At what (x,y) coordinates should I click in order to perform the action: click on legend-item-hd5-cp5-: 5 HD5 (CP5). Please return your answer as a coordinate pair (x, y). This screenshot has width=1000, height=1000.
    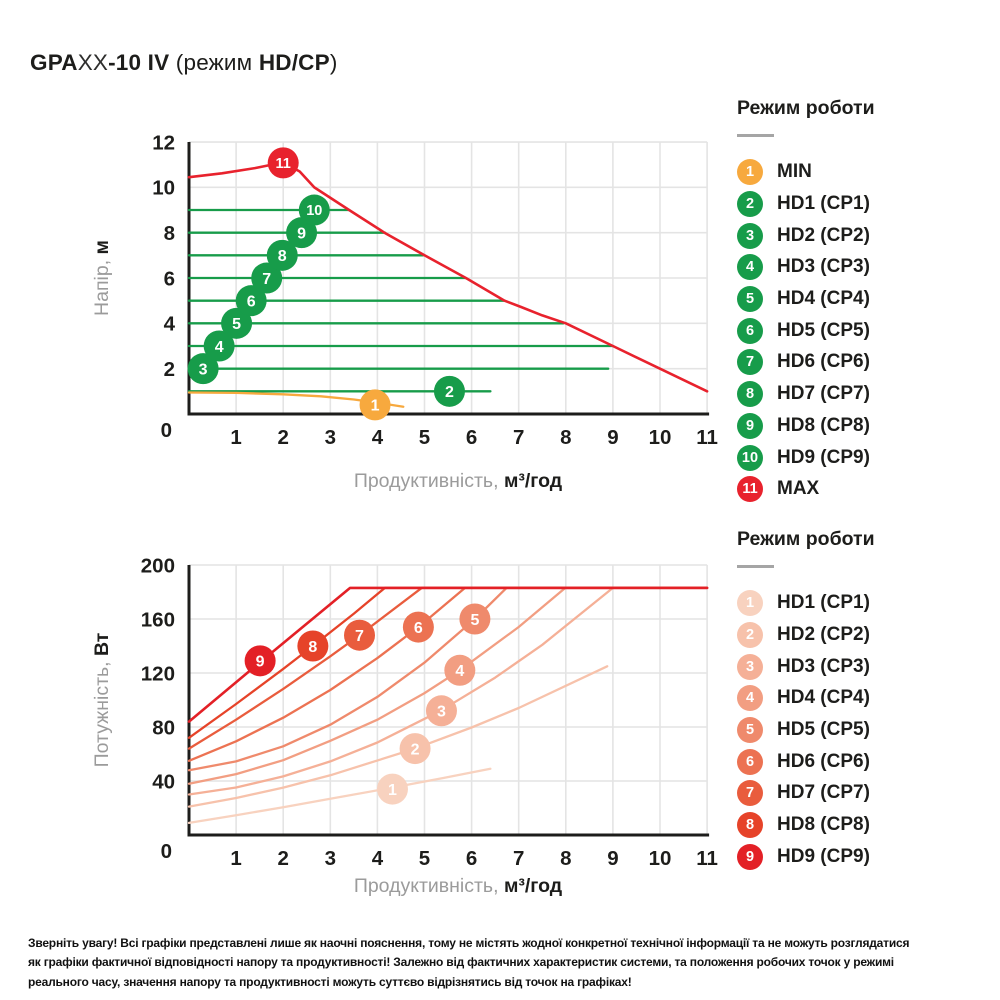
    Looking at the image, I should click on (867, 730).